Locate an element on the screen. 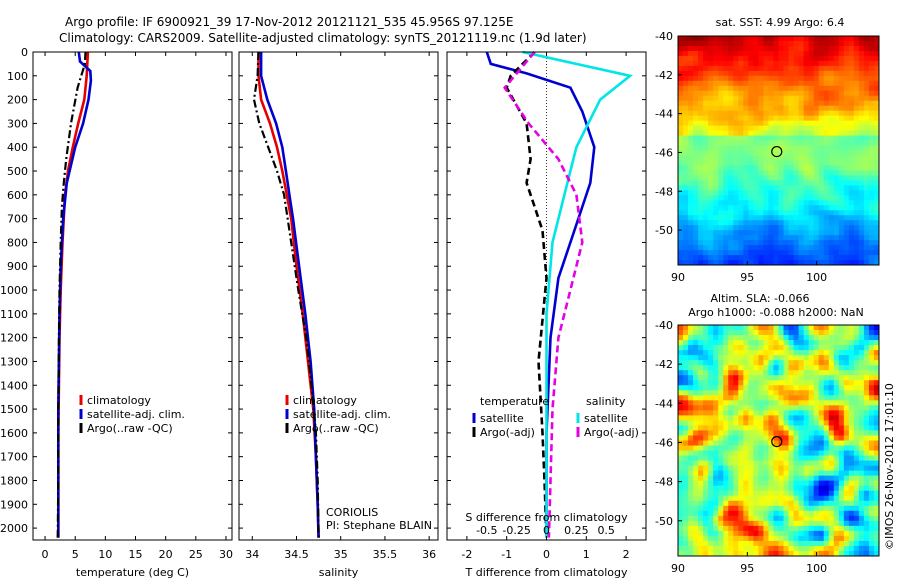  legend-entry: climatology is located at coordinates (325, 400).